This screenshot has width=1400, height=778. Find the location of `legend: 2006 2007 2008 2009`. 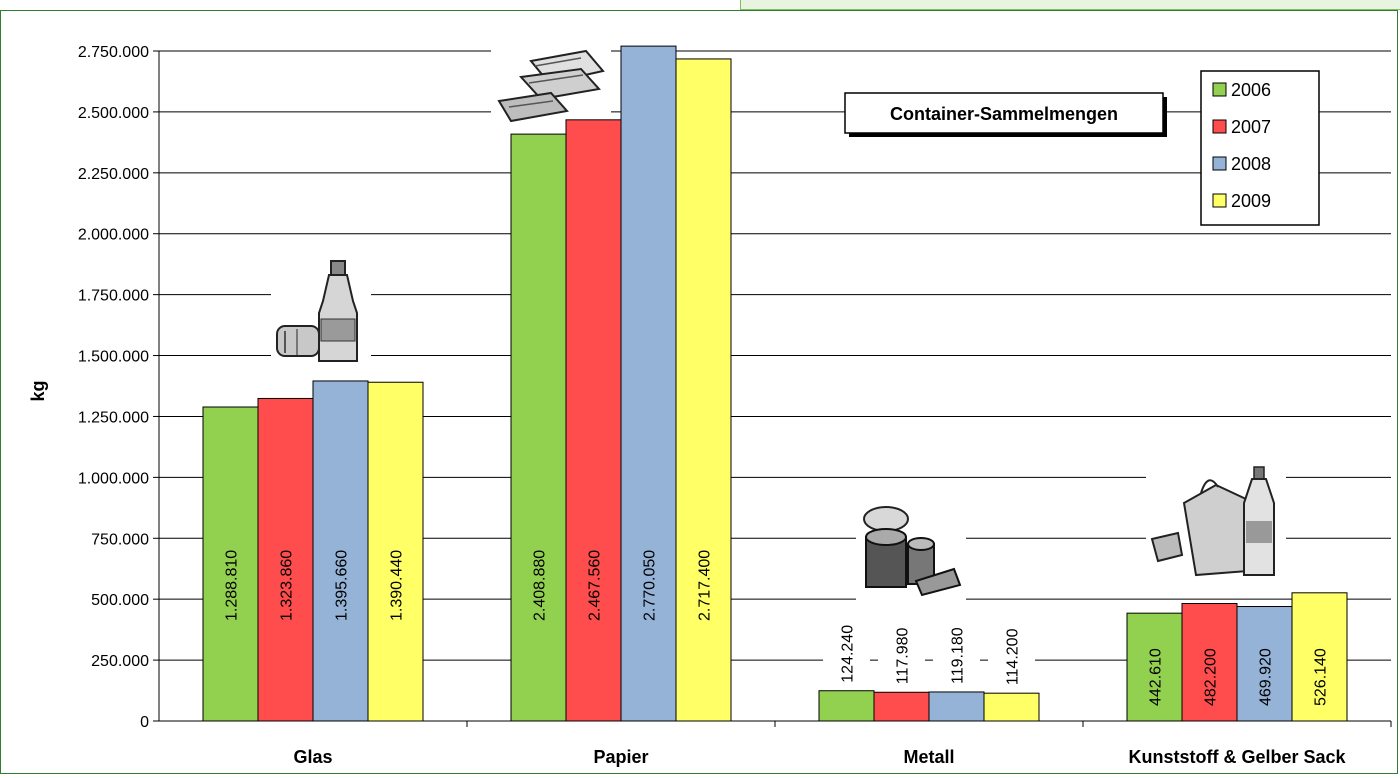

legend: 2006 2007 2008 2009 is located at coordinates (1260, 148).